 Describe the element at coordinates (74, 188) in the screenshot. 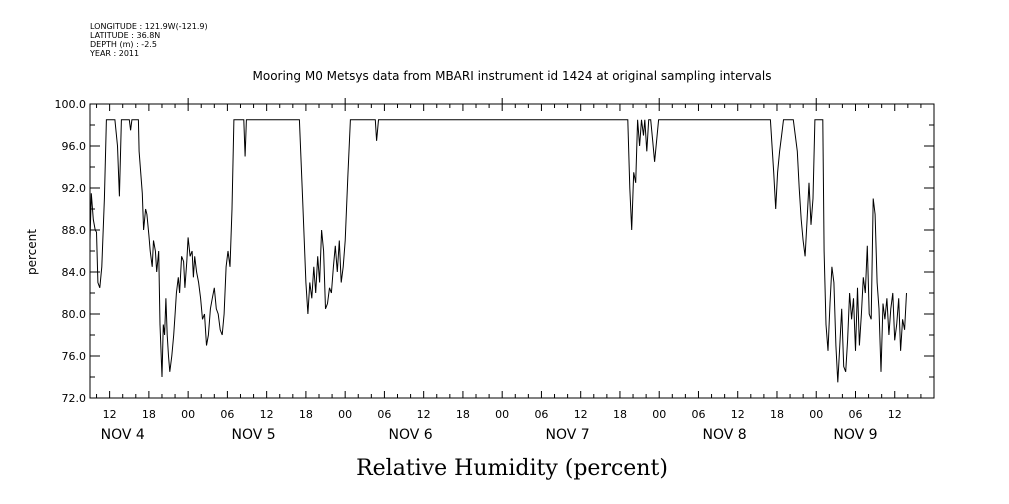

I see `y-tick-label: 92.0` at that location.